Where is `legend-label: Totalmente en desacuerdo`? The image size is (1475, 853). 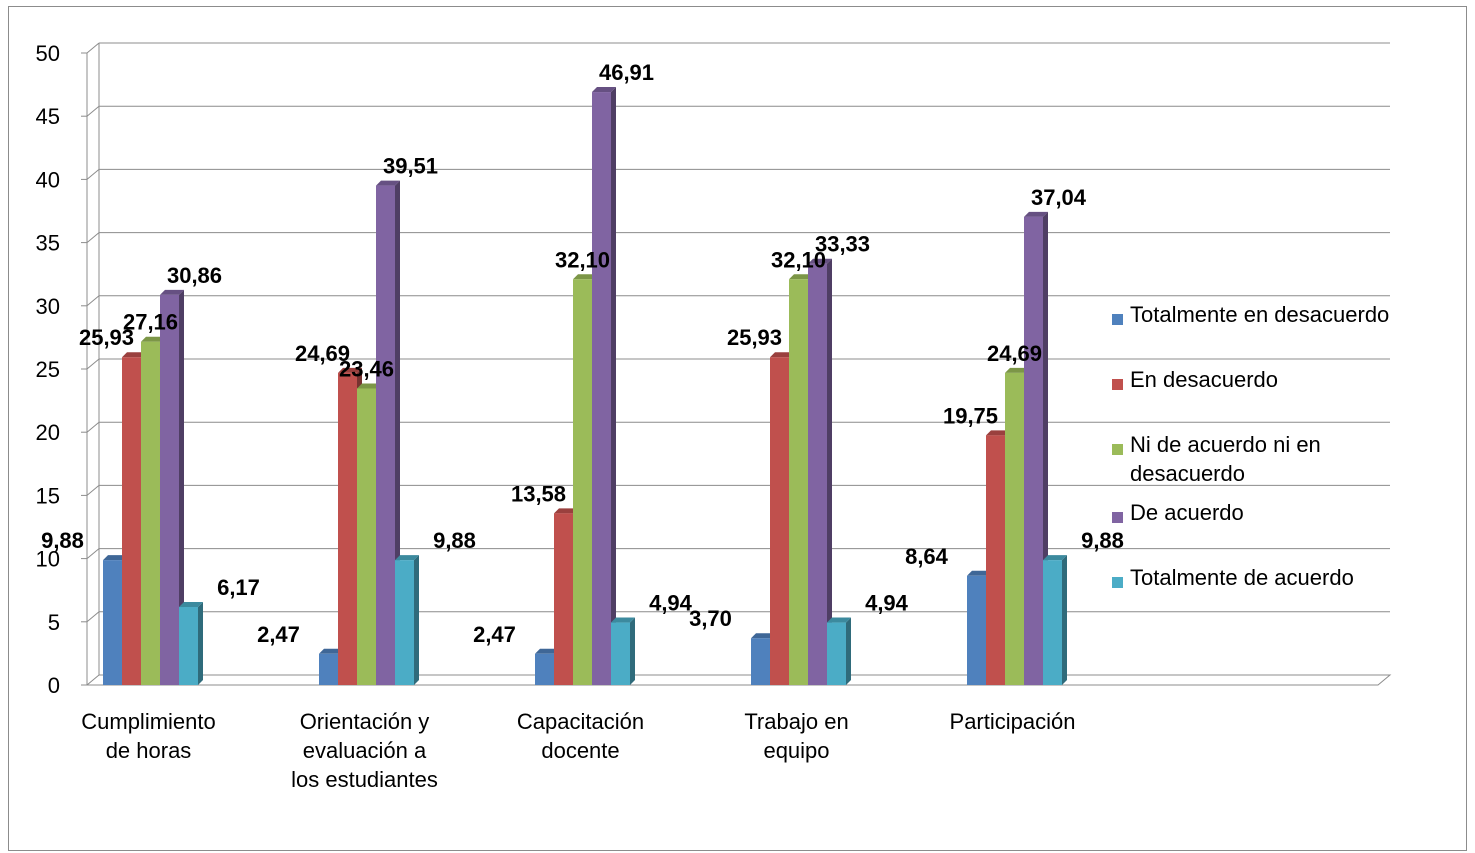
legend-label: Totalmente en desacuerdo is located at coordinates (1259, 314).